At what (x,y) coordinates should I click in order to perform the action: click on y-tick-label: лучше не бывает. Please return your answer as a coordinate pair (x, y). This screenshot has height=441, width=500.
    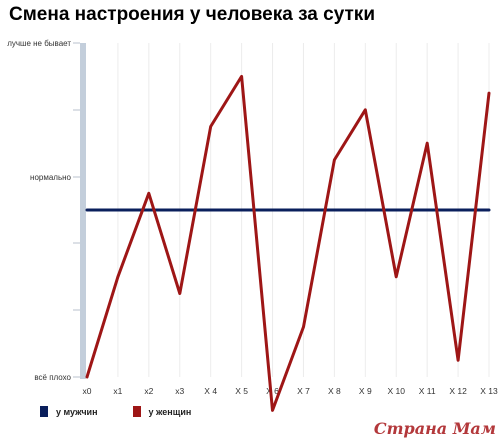
    Looking at the image, I should click on (39, 43).